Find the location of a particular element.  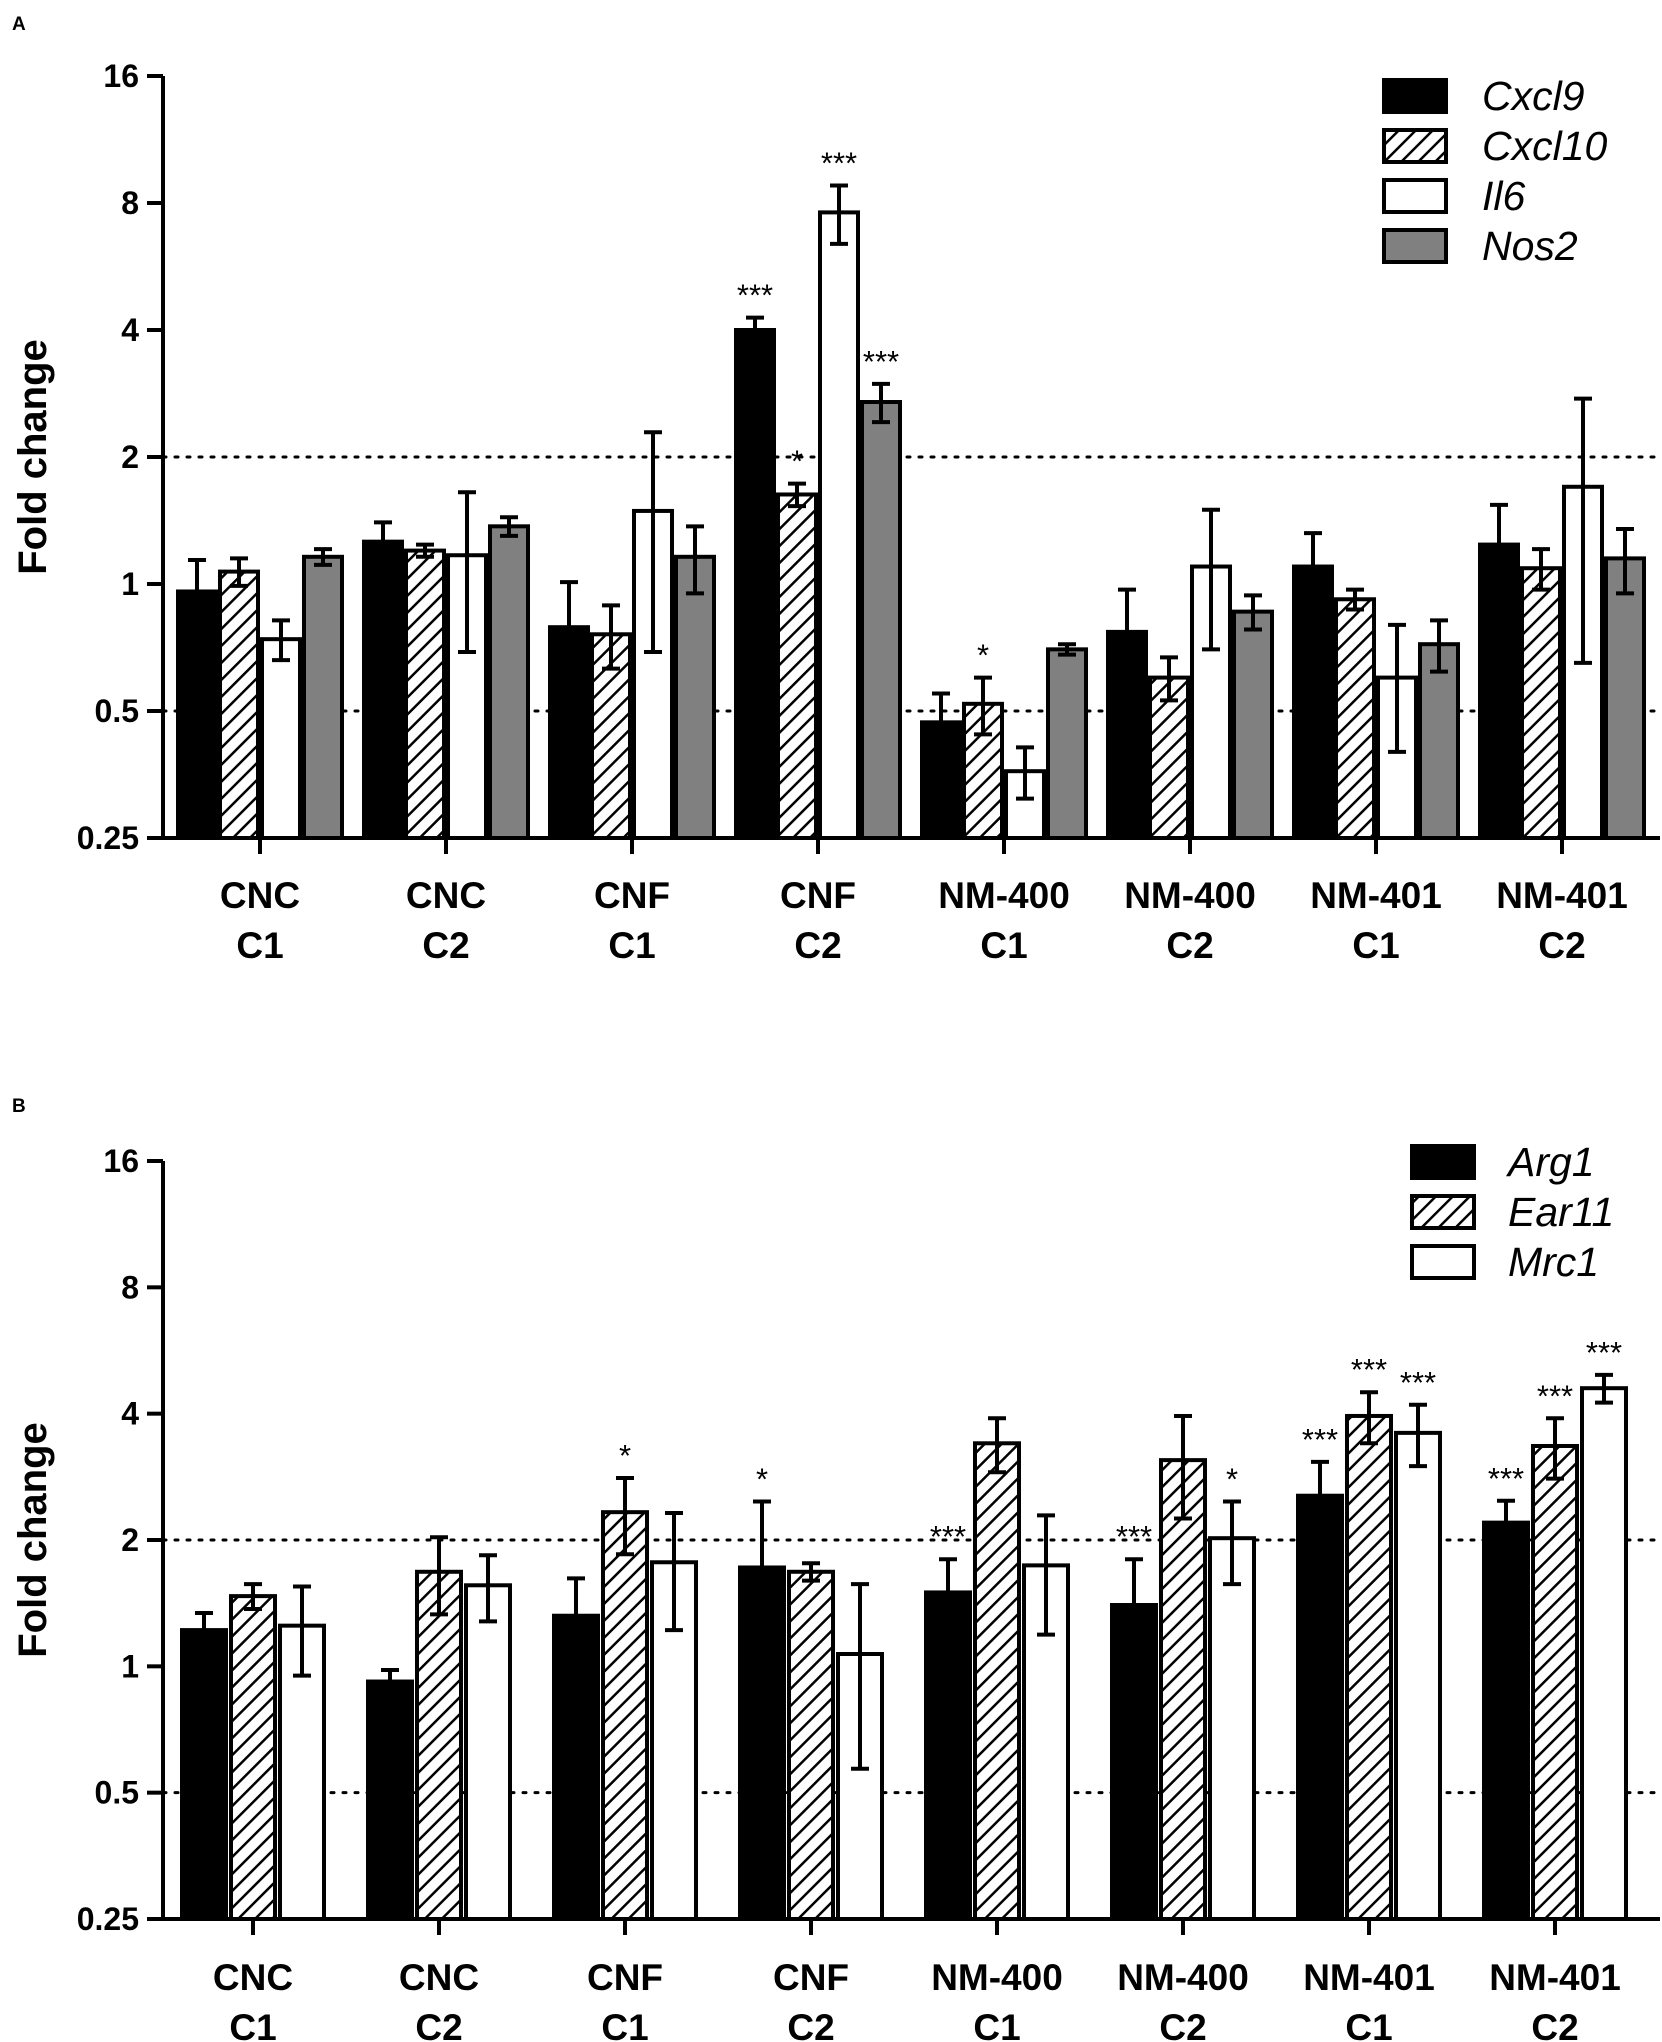

legend-swatch-arg1 is located at coordinates (1443, 1162).